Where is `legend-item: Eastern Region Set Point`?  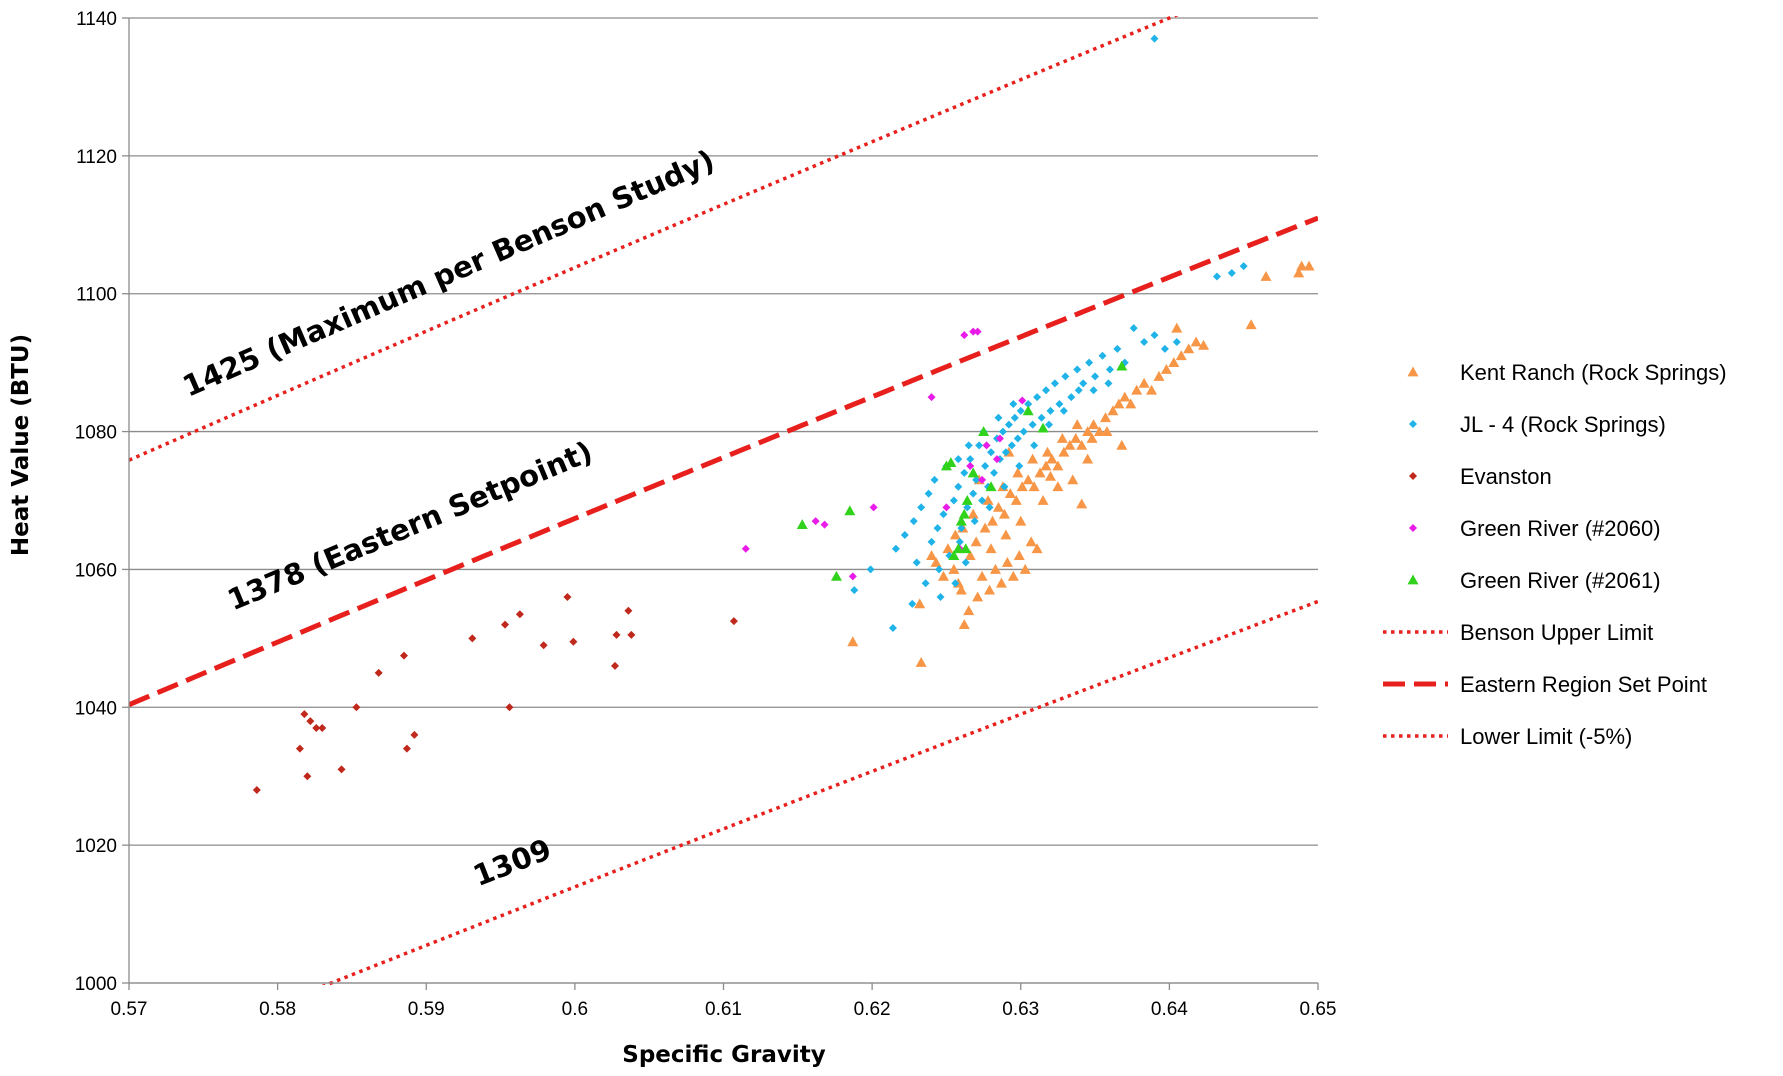 legend-item: Eastern Region Set Point is located at coordinates (1545, 684).